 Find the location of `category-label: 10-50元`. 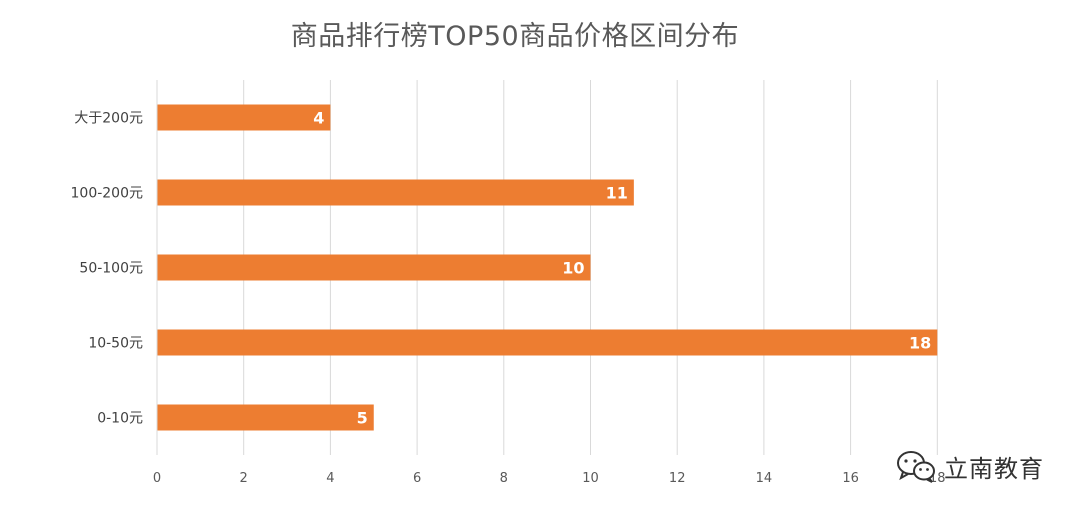

category-label: 10-50元 is located at coordinates (115, 344).